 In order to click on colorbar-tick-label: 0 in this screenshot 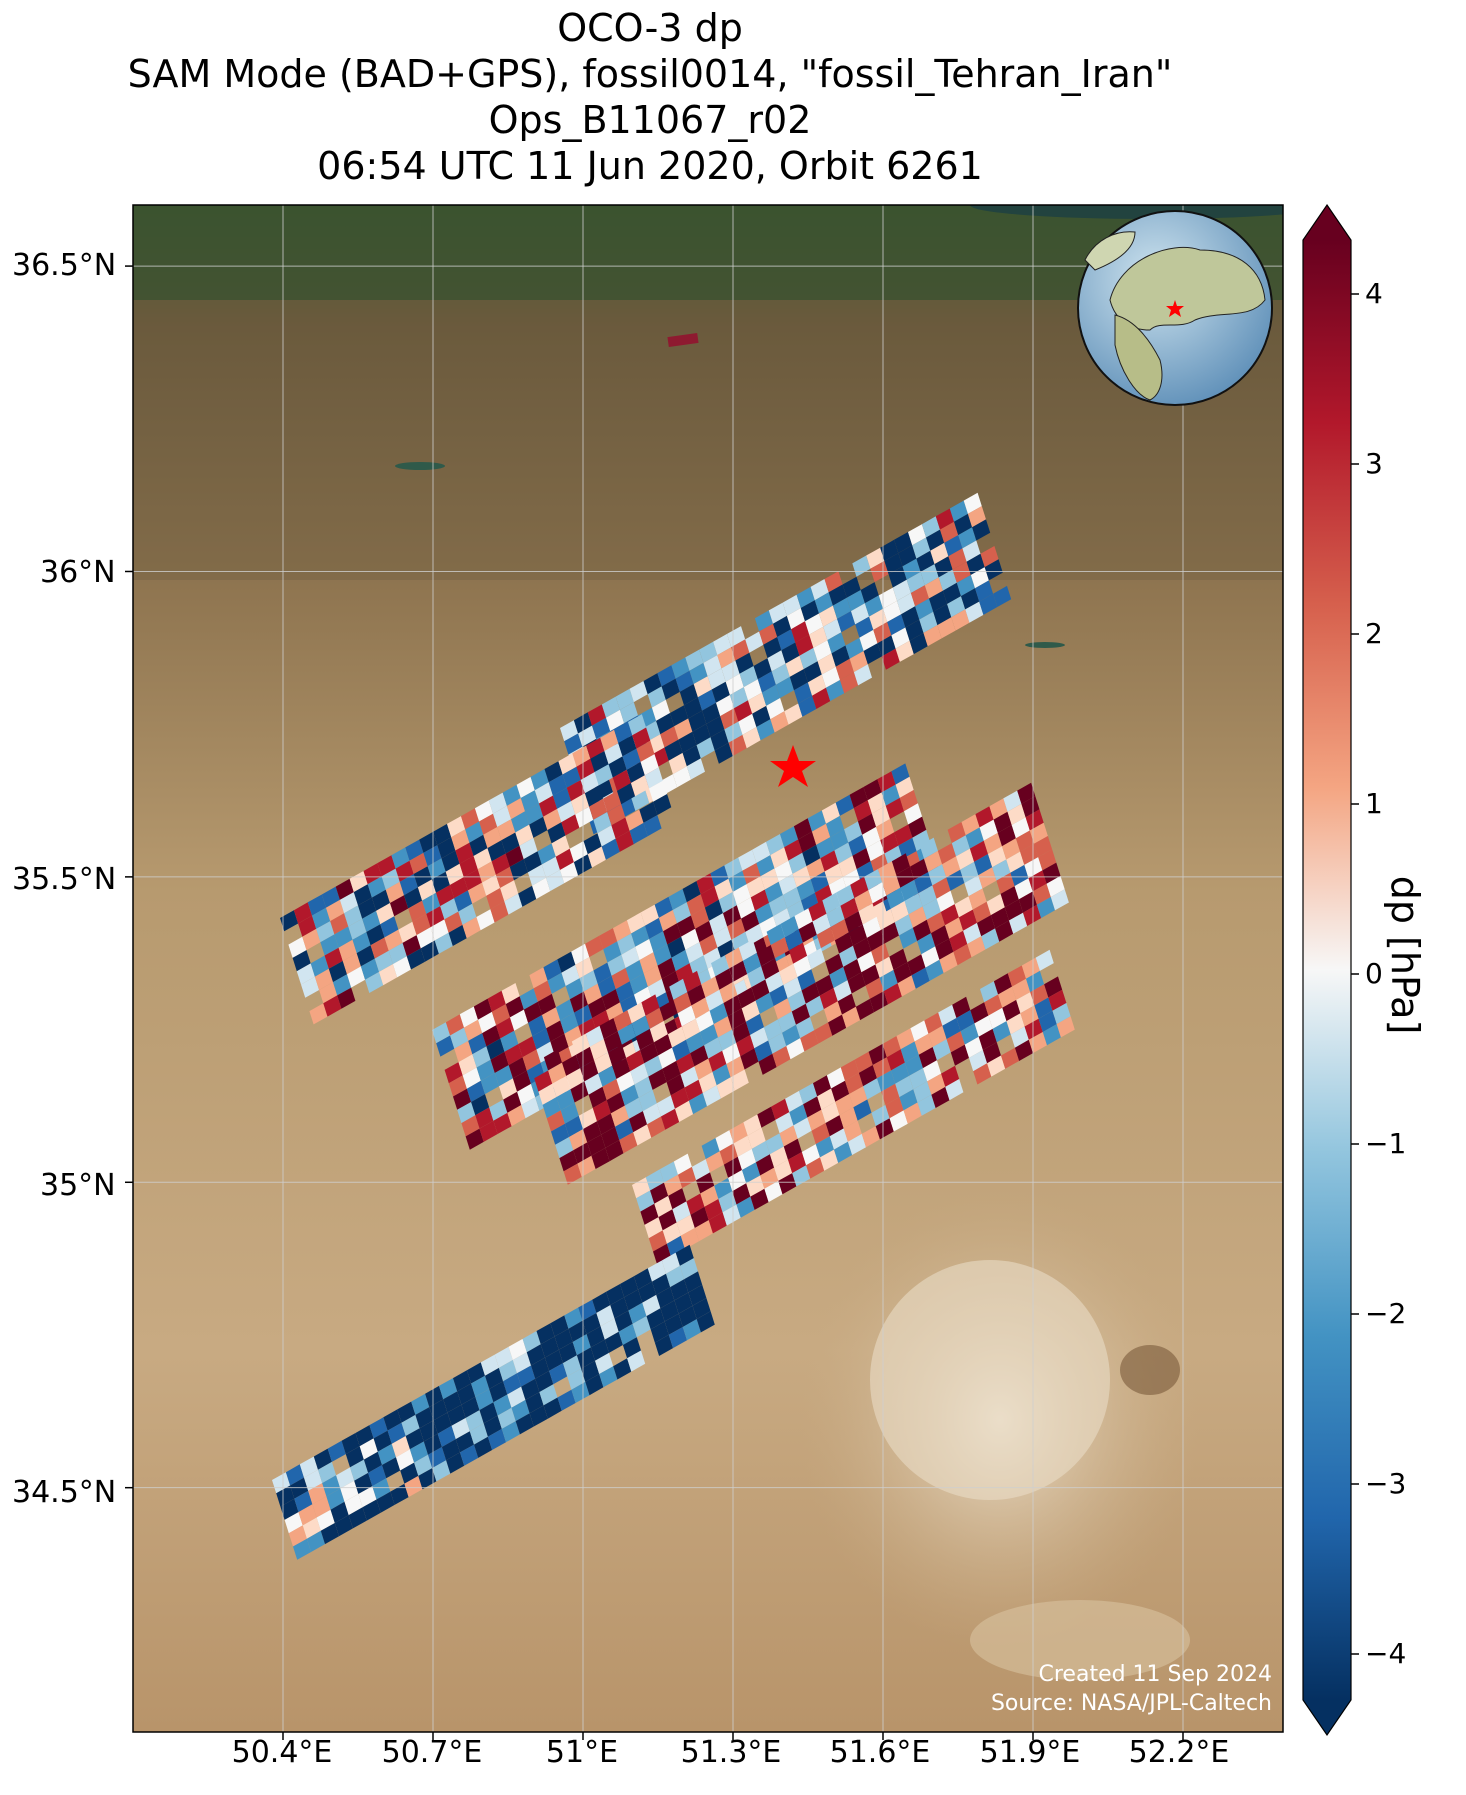, I will do `click(1374, 973)`.